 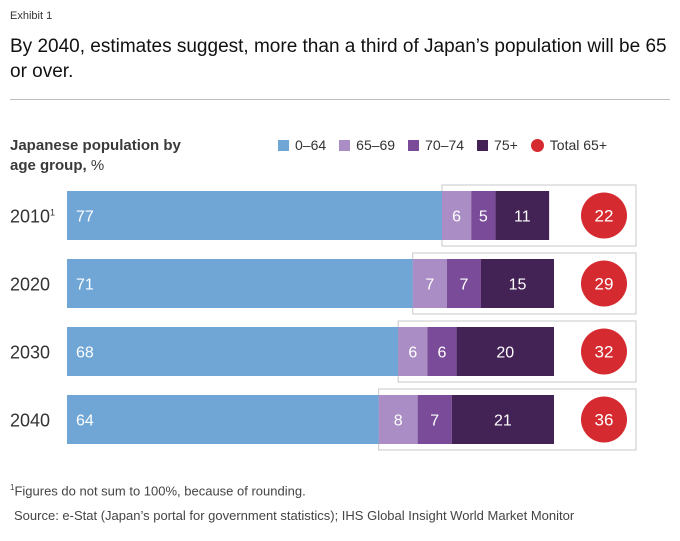 I want to click on bar-75-plus-2010, so click(x=522, y=215).